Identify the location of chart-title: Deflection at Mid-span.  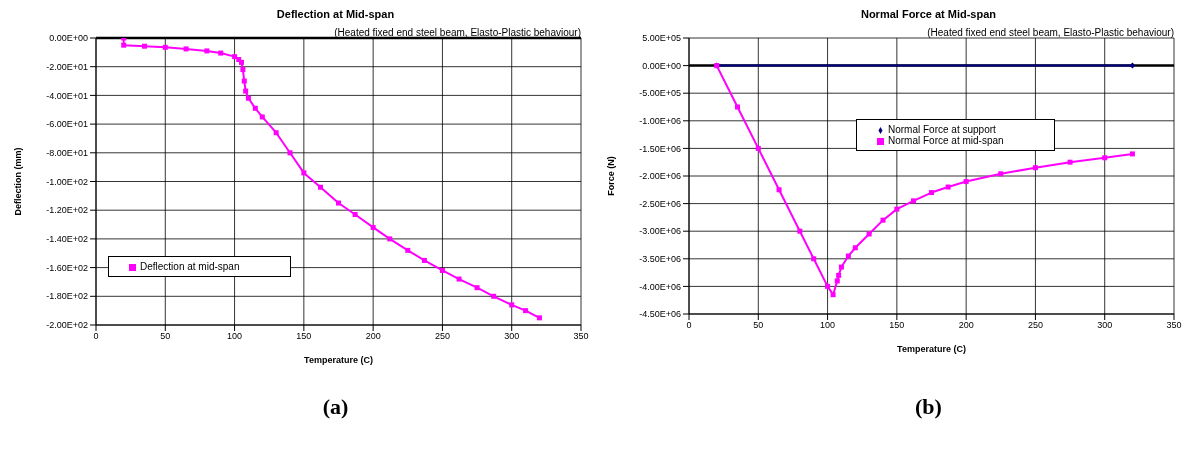
(335, 15).